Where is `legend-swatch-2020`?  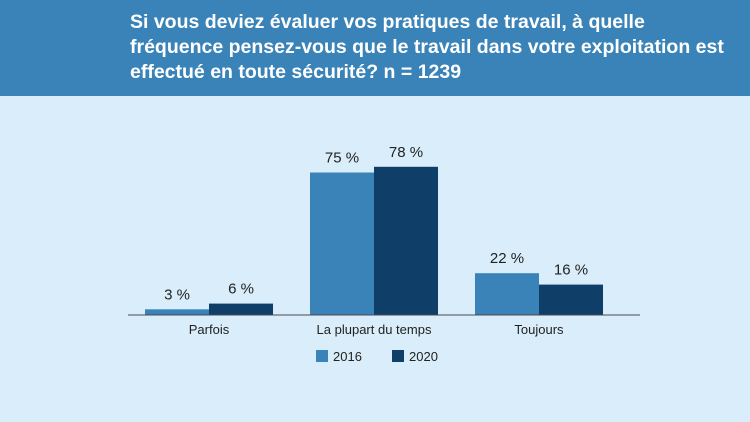
legend-swatch-2020 is located at coordinates (398, 356).